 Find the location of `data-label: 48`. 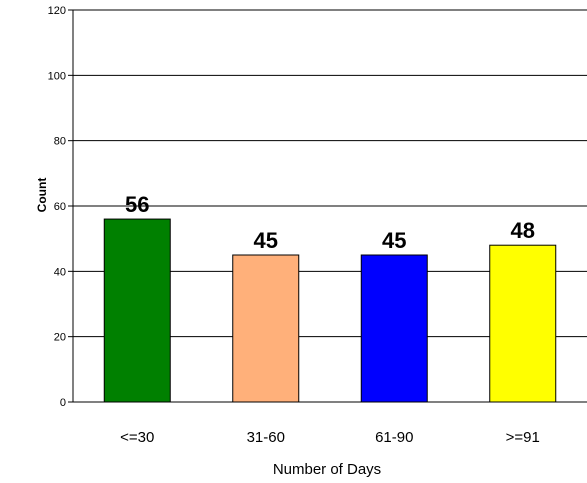

data-label: 48 is located at coordinates (523, 230).